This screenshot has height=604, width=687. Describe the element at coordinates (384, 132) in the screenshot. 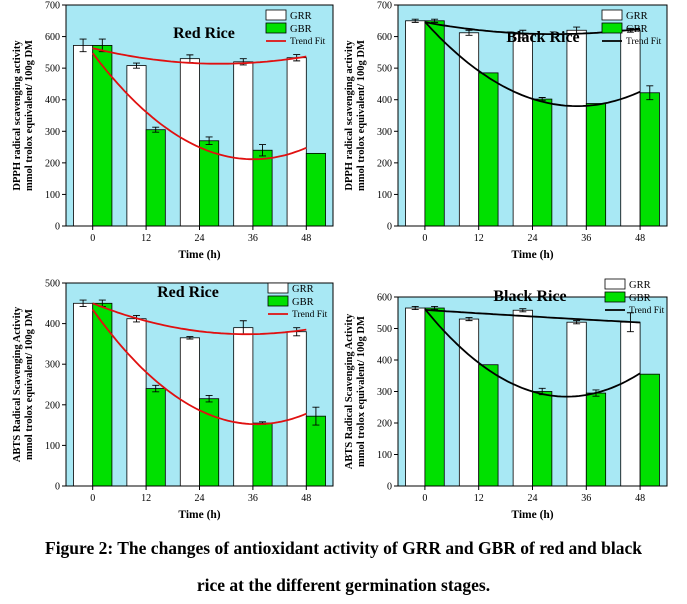

I see `y-tick-label: 300` at that location.